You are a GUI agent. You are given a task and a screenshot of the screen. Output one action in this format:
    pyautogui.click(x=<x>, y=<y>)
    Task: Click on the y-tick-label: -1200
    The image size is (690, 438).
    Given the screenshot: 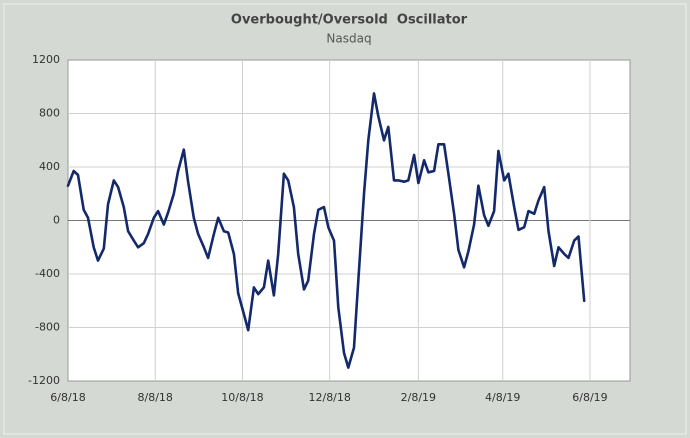 What is the action you would take?
    pyautogui.click(x=44, y=380)
    